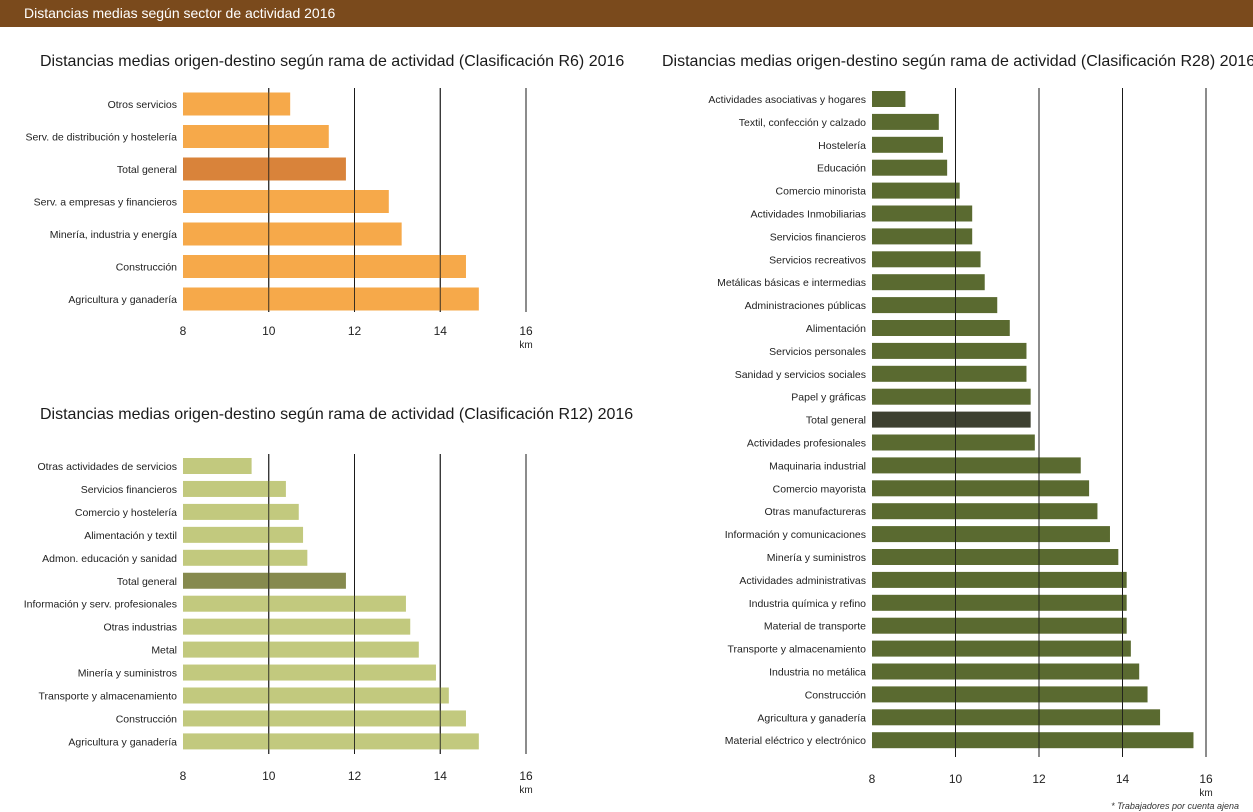  I want to click on r28-tick-label: 12, so click(1039, 779).